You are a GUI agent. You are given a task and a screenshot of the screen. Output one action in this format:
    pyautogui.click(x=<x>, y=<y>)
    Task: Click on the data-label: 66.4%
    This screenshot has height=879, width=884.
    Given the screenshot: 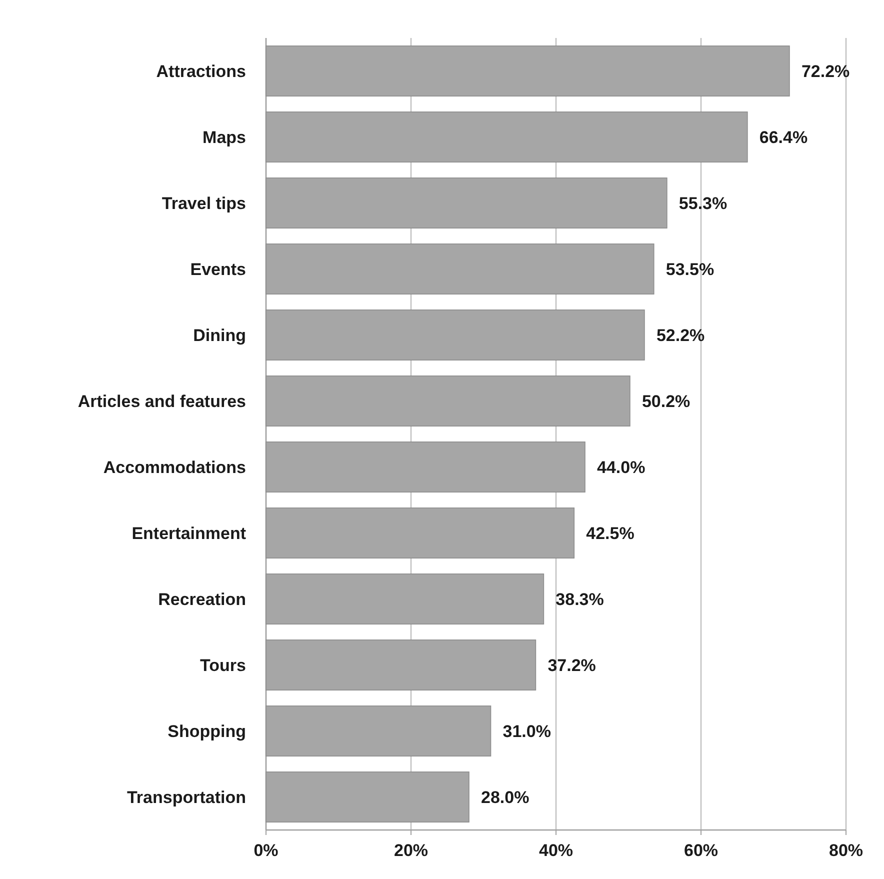 What is the action you would take?
    pyautogui.click(x=783, y=137)
    